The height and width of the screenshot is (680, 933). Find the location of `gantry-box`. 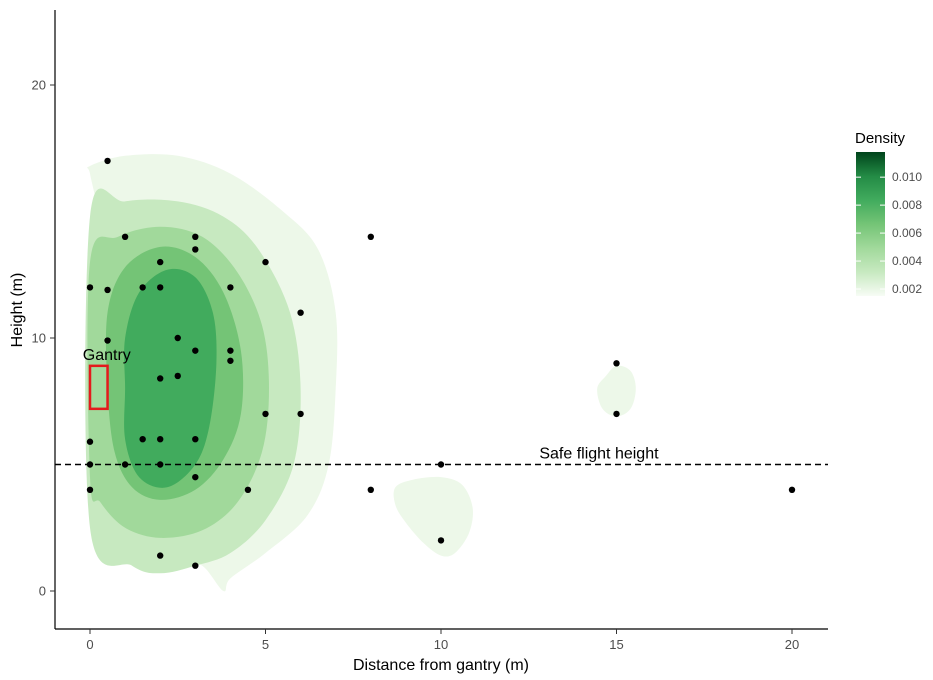

gantry-box is located at coordinates (98, 387).